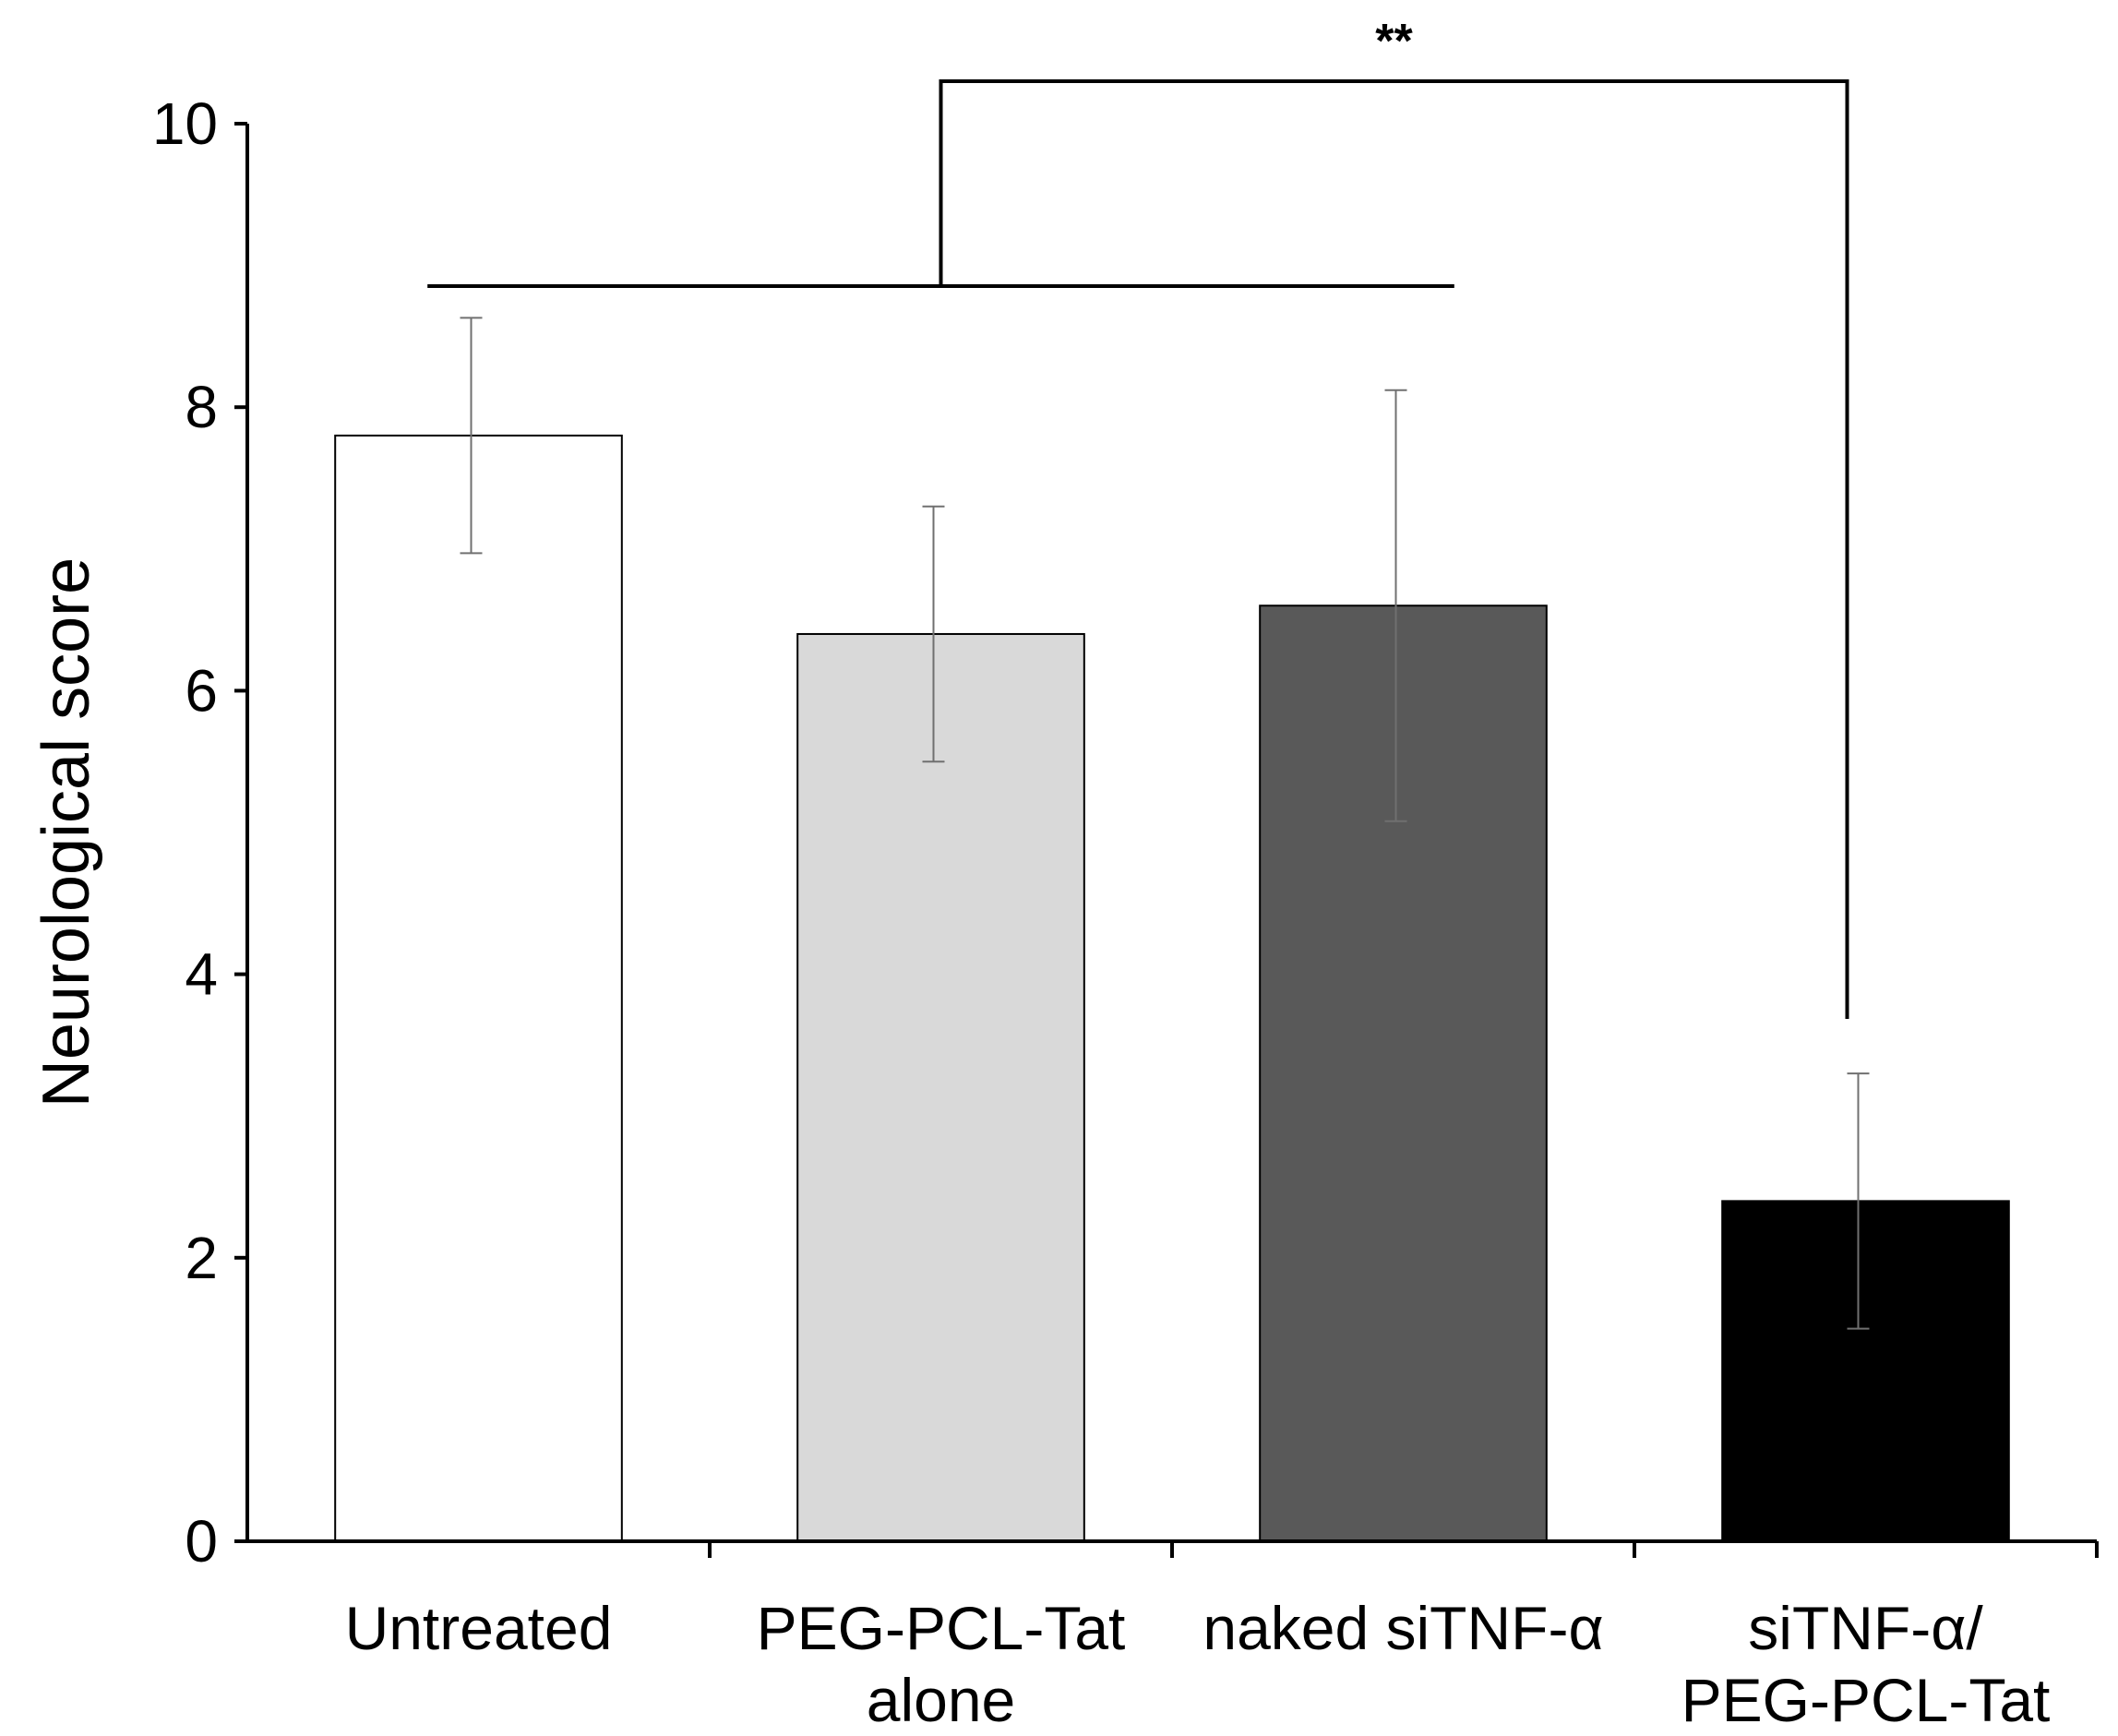 The height and width of the screenshot is (1736, 2118). Describe the element at coordinates (942, 1700) in the screenshot. I see `x-tick-label: alone` at that location.